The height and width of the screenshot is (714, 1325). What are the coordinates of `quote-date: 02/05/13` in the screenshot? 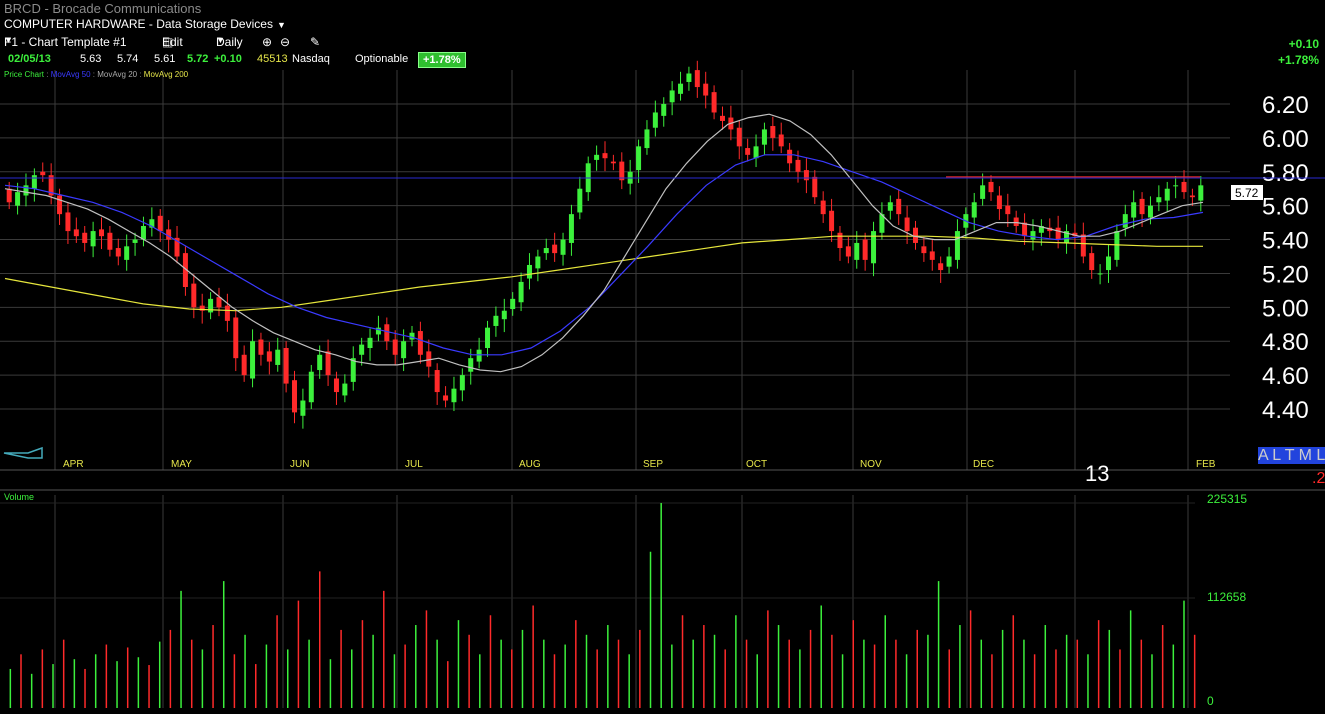 It's located at (29, 59).